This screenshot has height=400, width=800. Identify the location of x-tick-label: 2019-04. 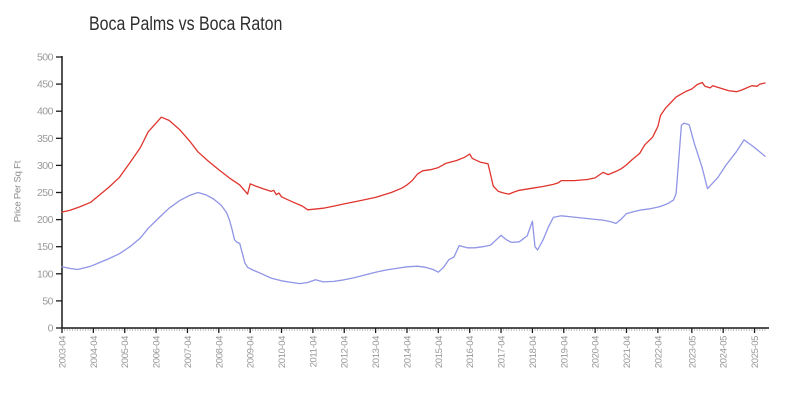
(564, 352).